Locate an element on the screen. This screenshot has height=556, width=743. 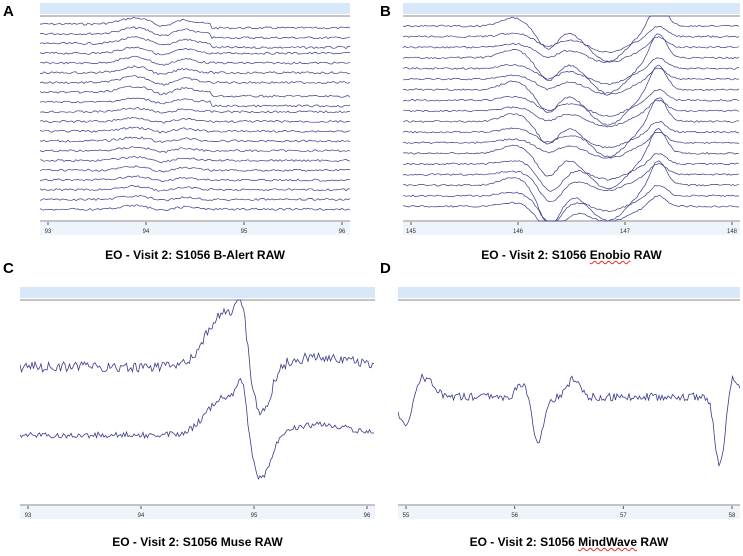
panel-b-letter: B is located at coordinates (385, 11).